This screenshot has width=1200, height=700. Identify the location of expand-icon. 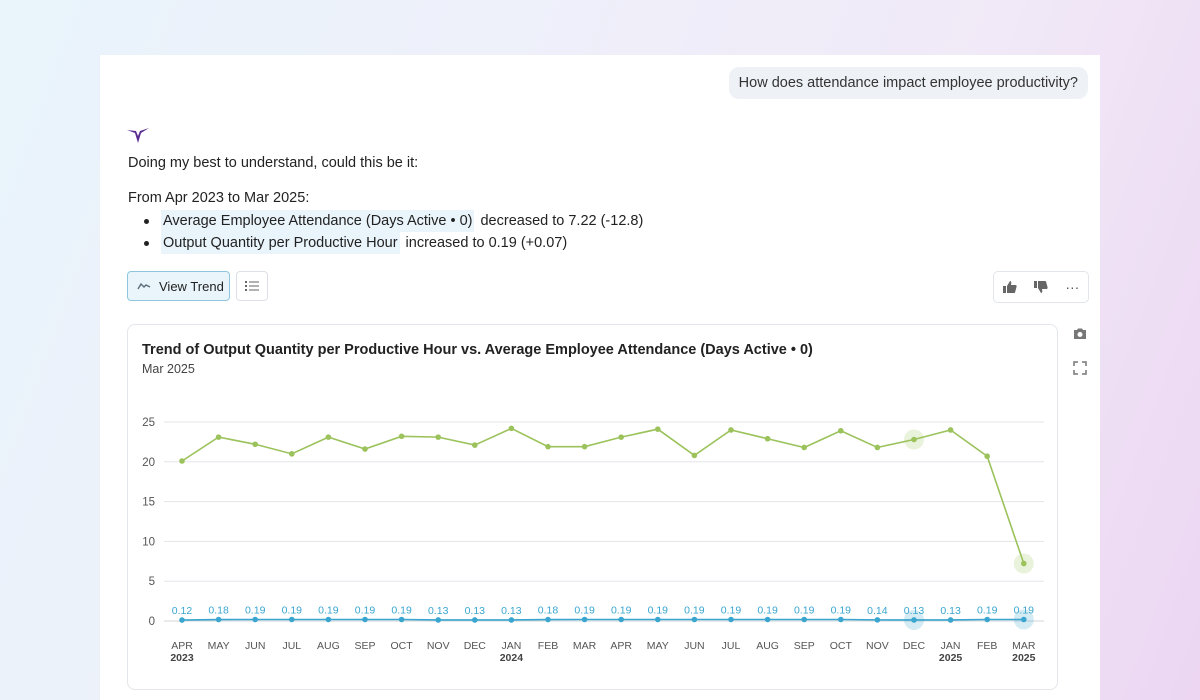
(1080, 368).